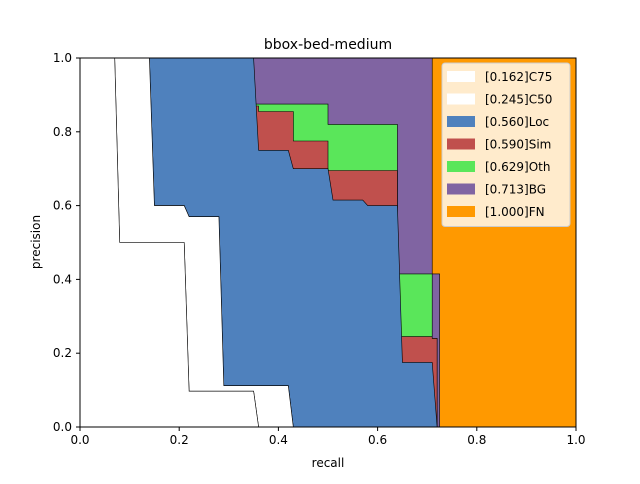 Image resolution: width=640 pixels, height=484 pixels. What do you see at coordinates (179, 440) in the screenshot?
I see `x-tick-label: 0.2` at bounding box center [179, 440].